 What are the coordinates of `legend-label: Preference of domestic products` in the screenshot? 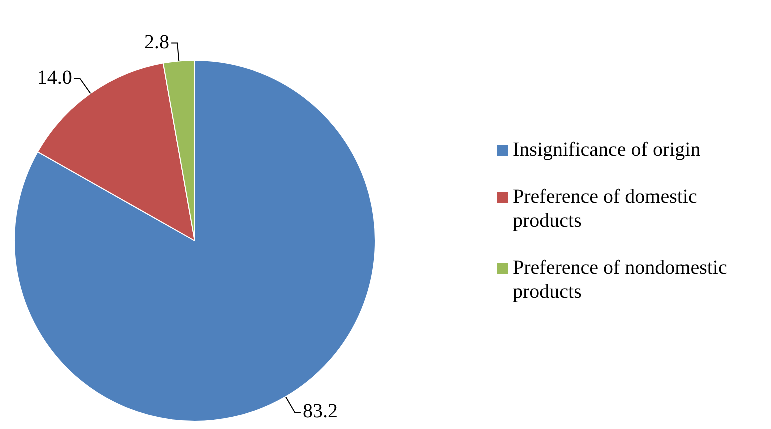 It's located at (605, 209).